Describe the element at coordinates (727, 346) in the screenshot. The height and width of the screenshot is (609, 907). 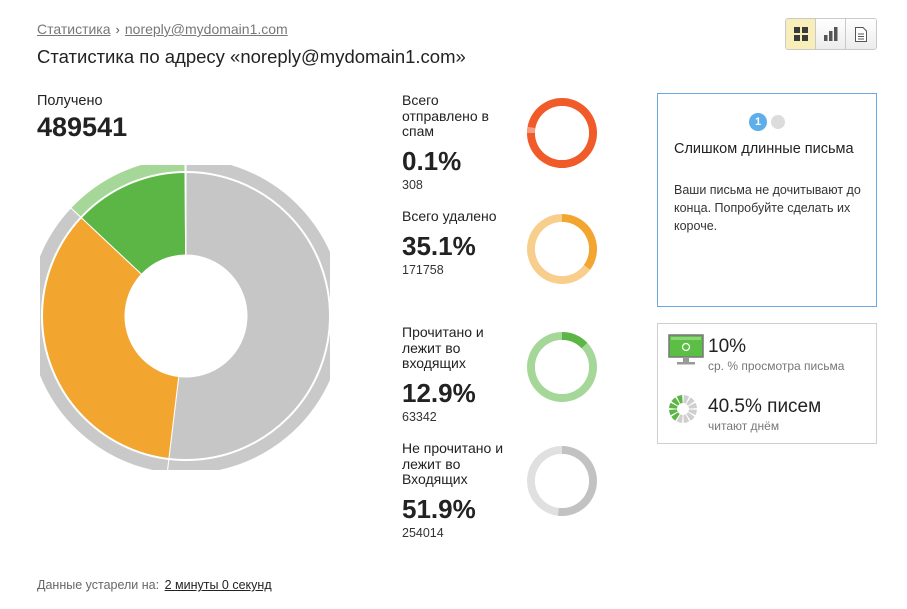
I see `metric-view-percent: 10%` at that location.